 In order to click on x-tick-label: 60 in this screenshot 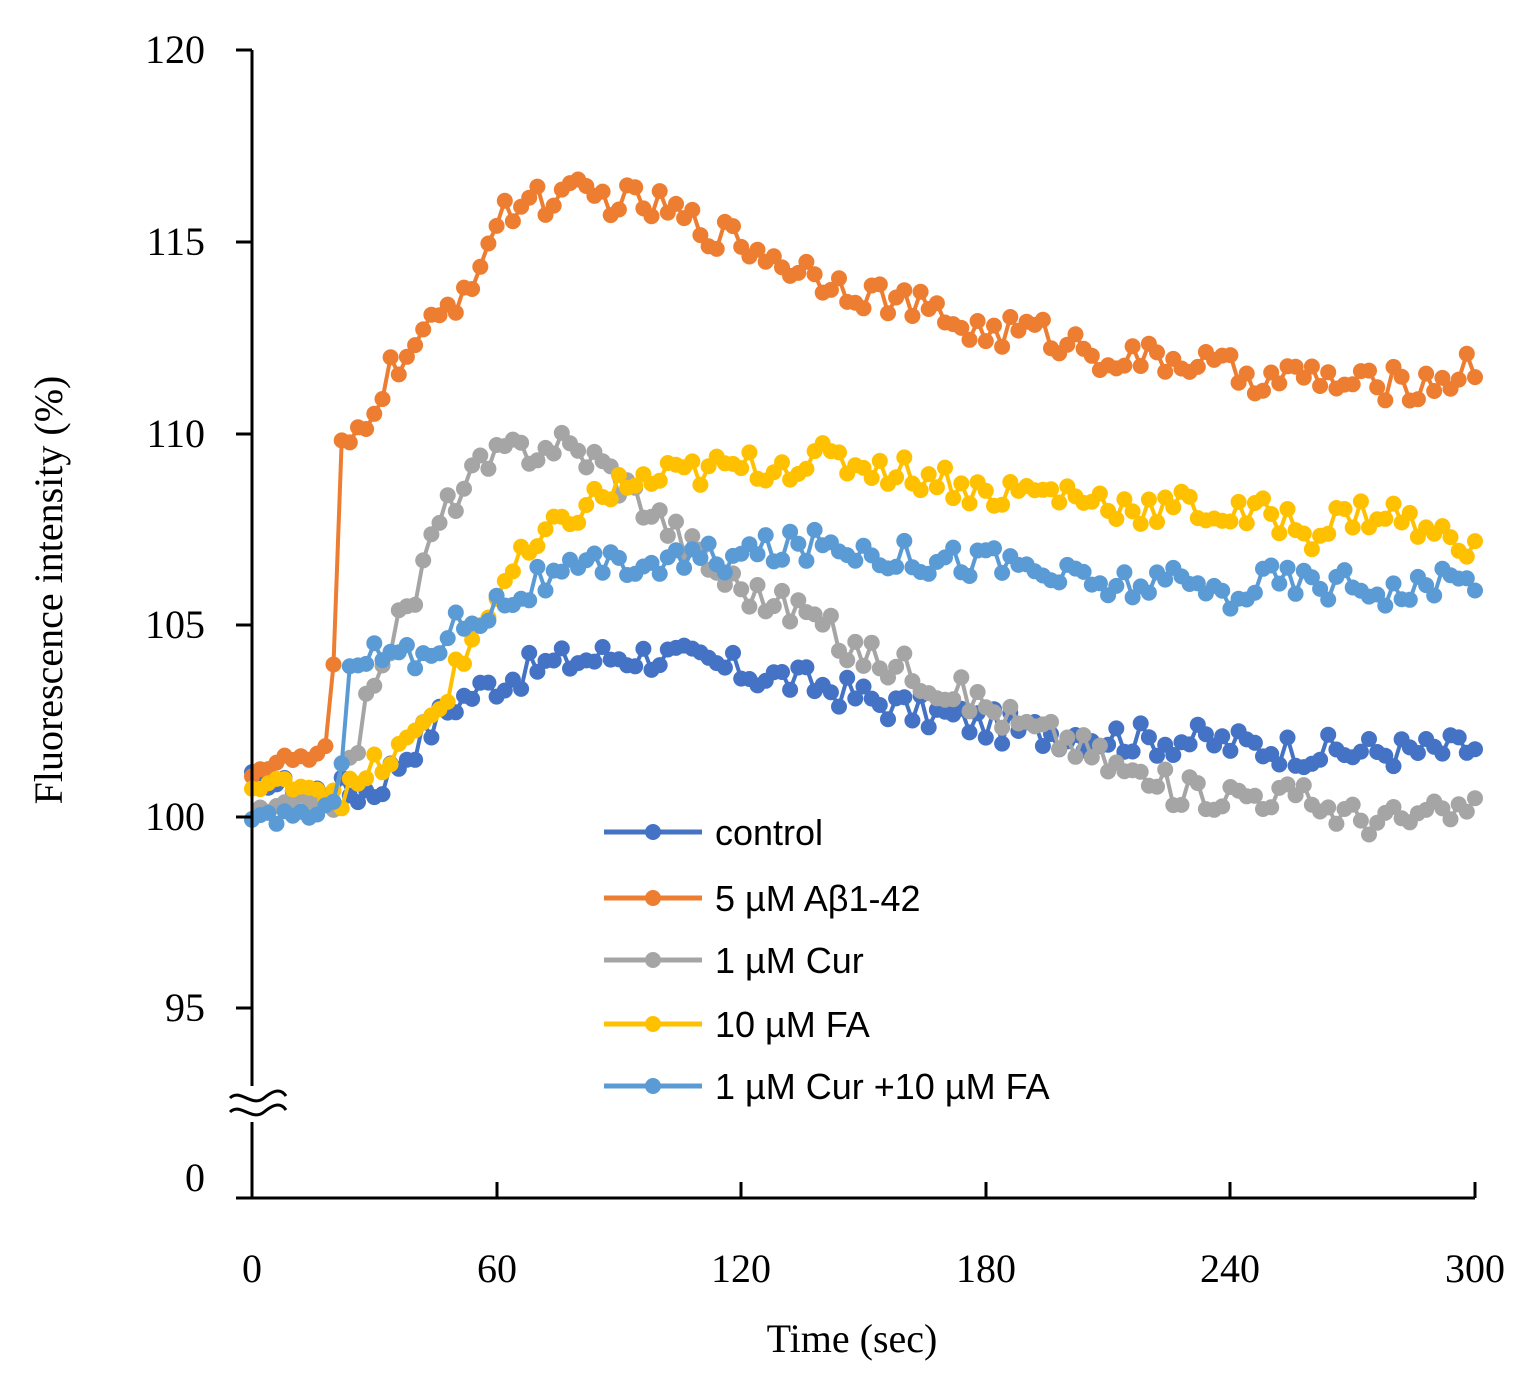, I will do `click(497, 1268)`.